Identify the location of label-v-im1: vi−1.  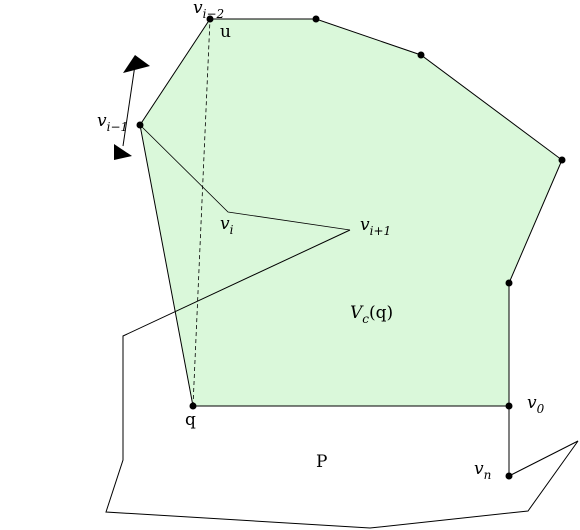
(112, 122).